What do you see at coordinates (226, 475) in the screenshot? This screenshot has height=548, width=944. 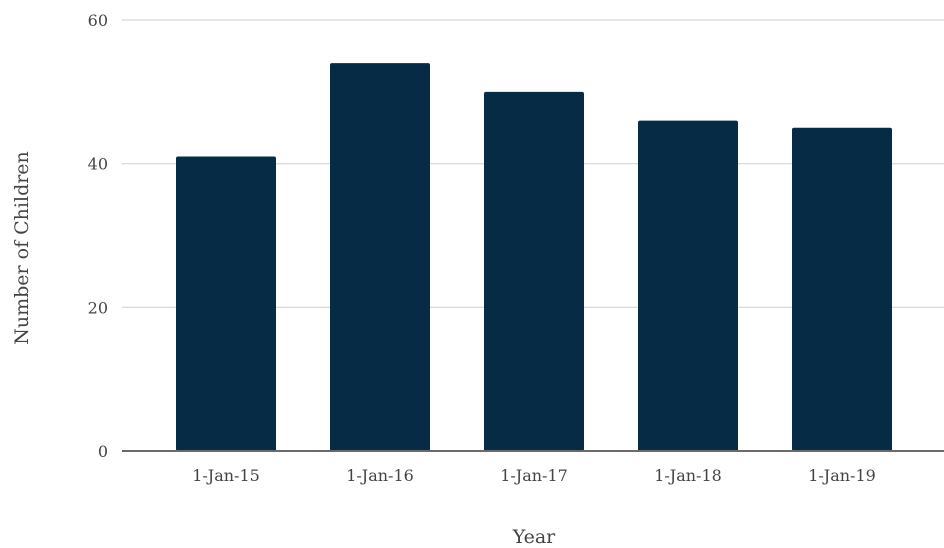 I see `x-tick-label: 1-Jan-15` at bounding box center [226, 475].